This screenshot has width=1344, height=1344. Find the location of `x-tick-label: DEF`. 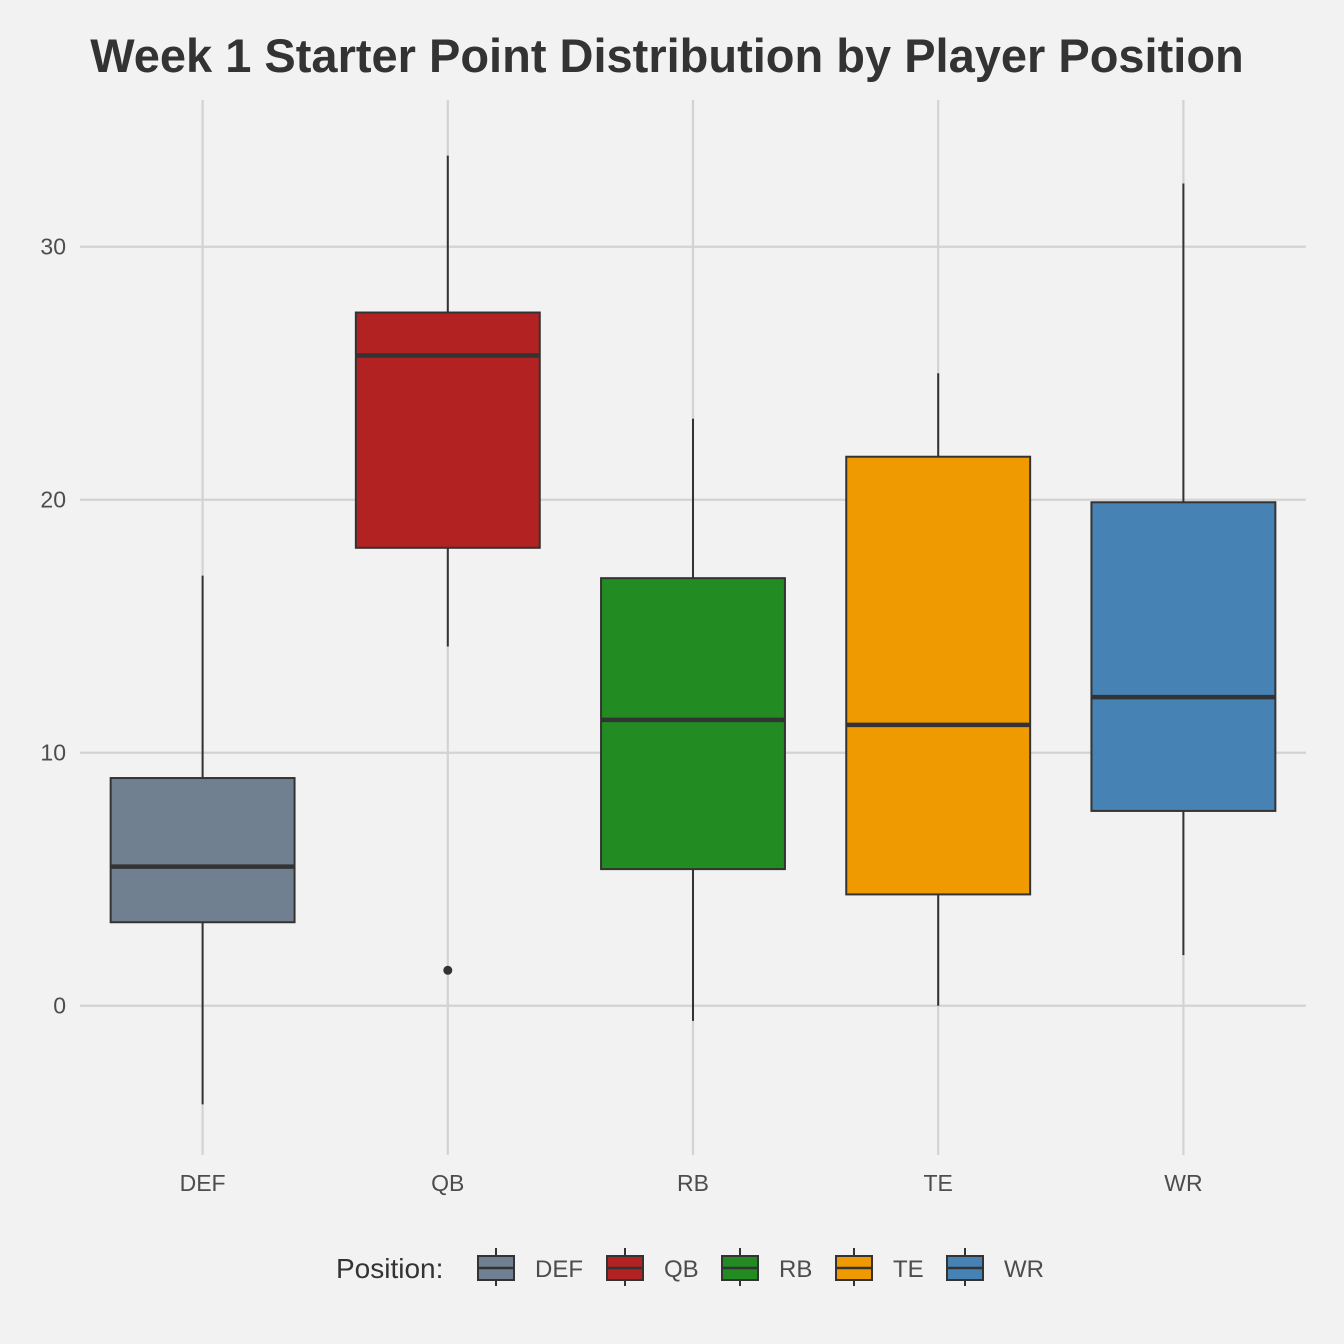

x-tick-label: DEF is located at coordinates (203, 1183).